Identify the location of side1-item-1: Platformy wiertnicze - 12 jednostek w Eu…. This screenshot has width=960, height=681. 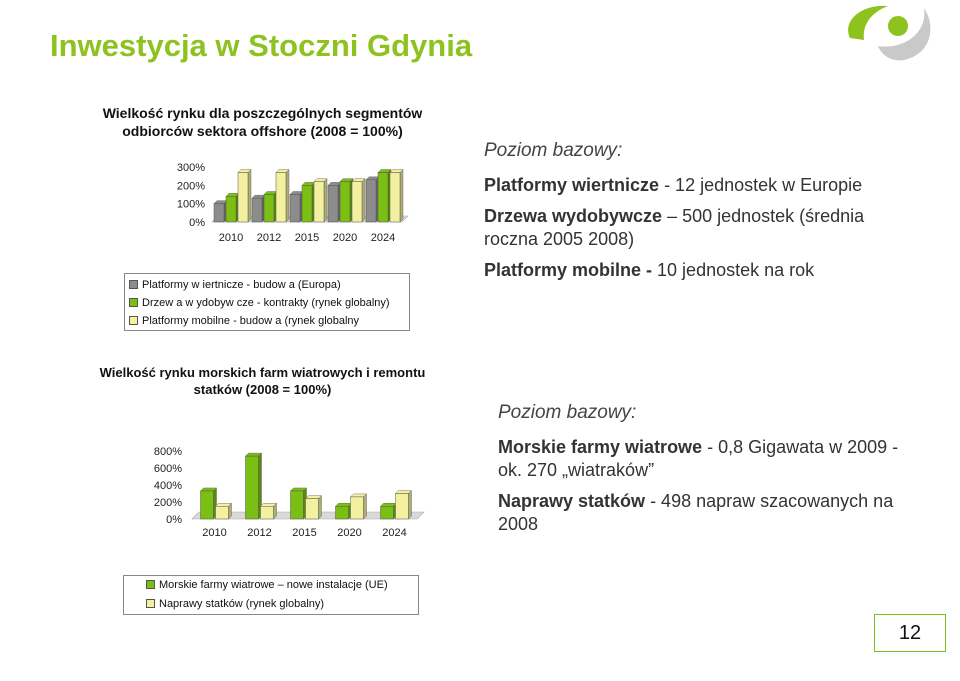
(673, 185).